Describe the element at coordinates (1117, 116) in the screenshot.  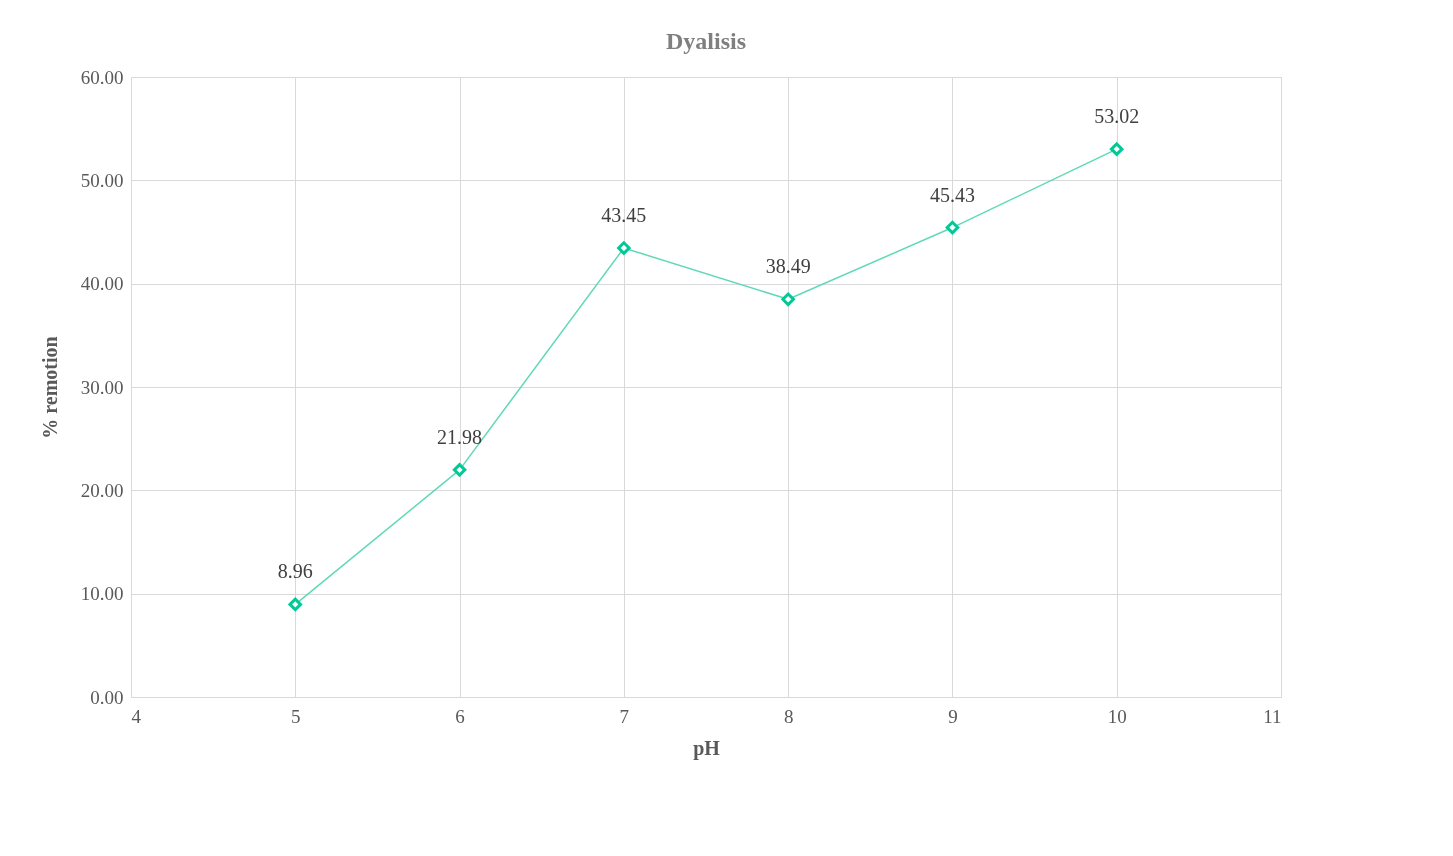
I see `data-label: 53.02` at that location.